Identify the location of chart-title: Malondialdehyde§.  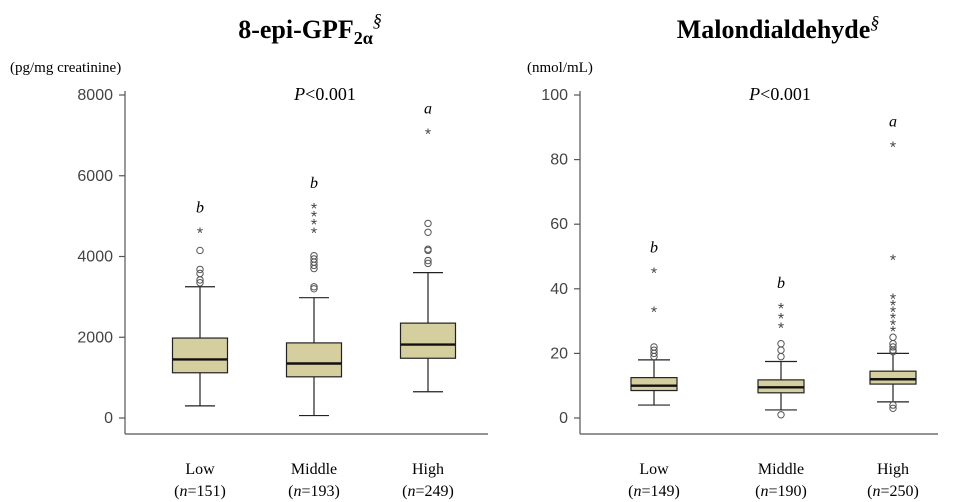
(778, 28).